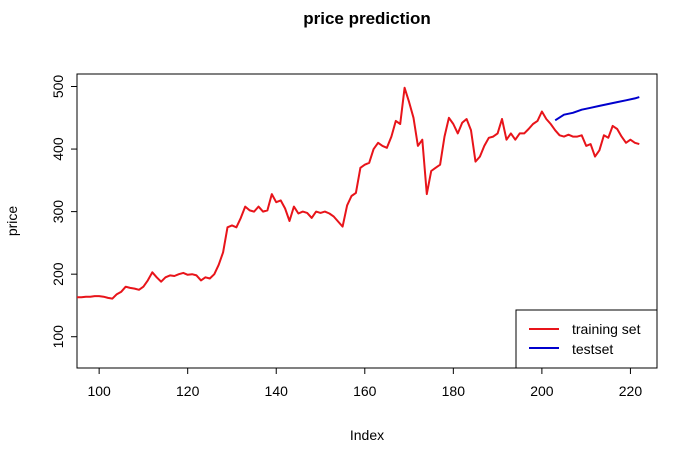  Describe the element at coordinates (454, 391) in the screenshot. I see `x-tick-label: 180` at that location.